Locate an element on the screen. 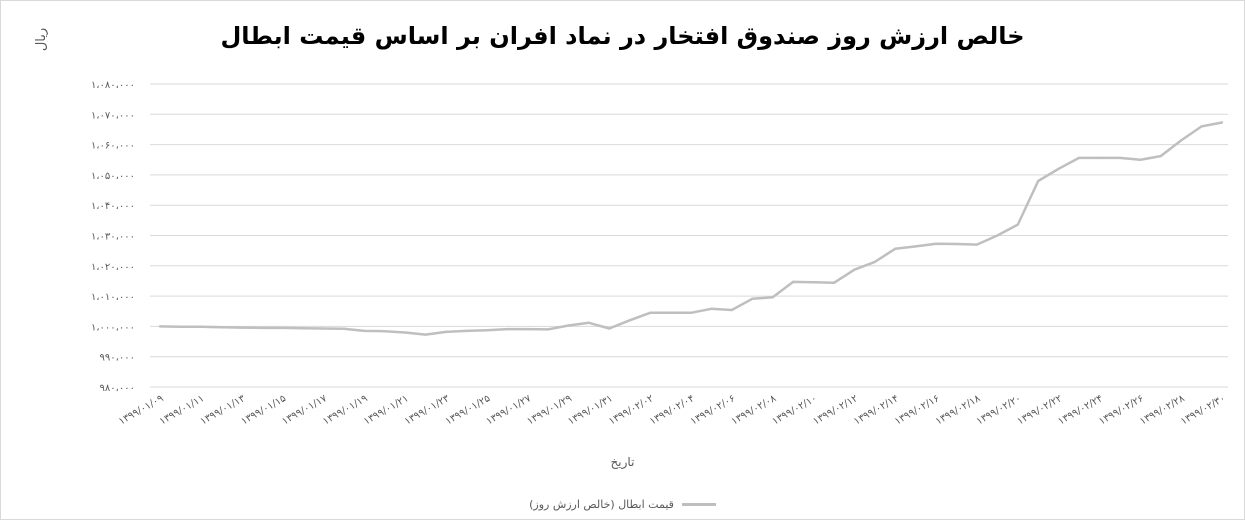 Image resolution: width=1245 pixels, height=520 pixels. x-tick-label: ۱۳۹۹/۰۱/۲۱ is located at coordinates (386, 410).